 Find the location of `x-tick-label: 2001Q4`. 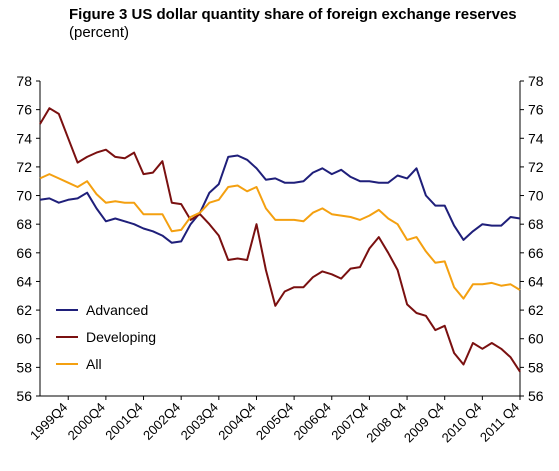

x-tick-label: 2001Q4 is located at coordinates (123, 421).